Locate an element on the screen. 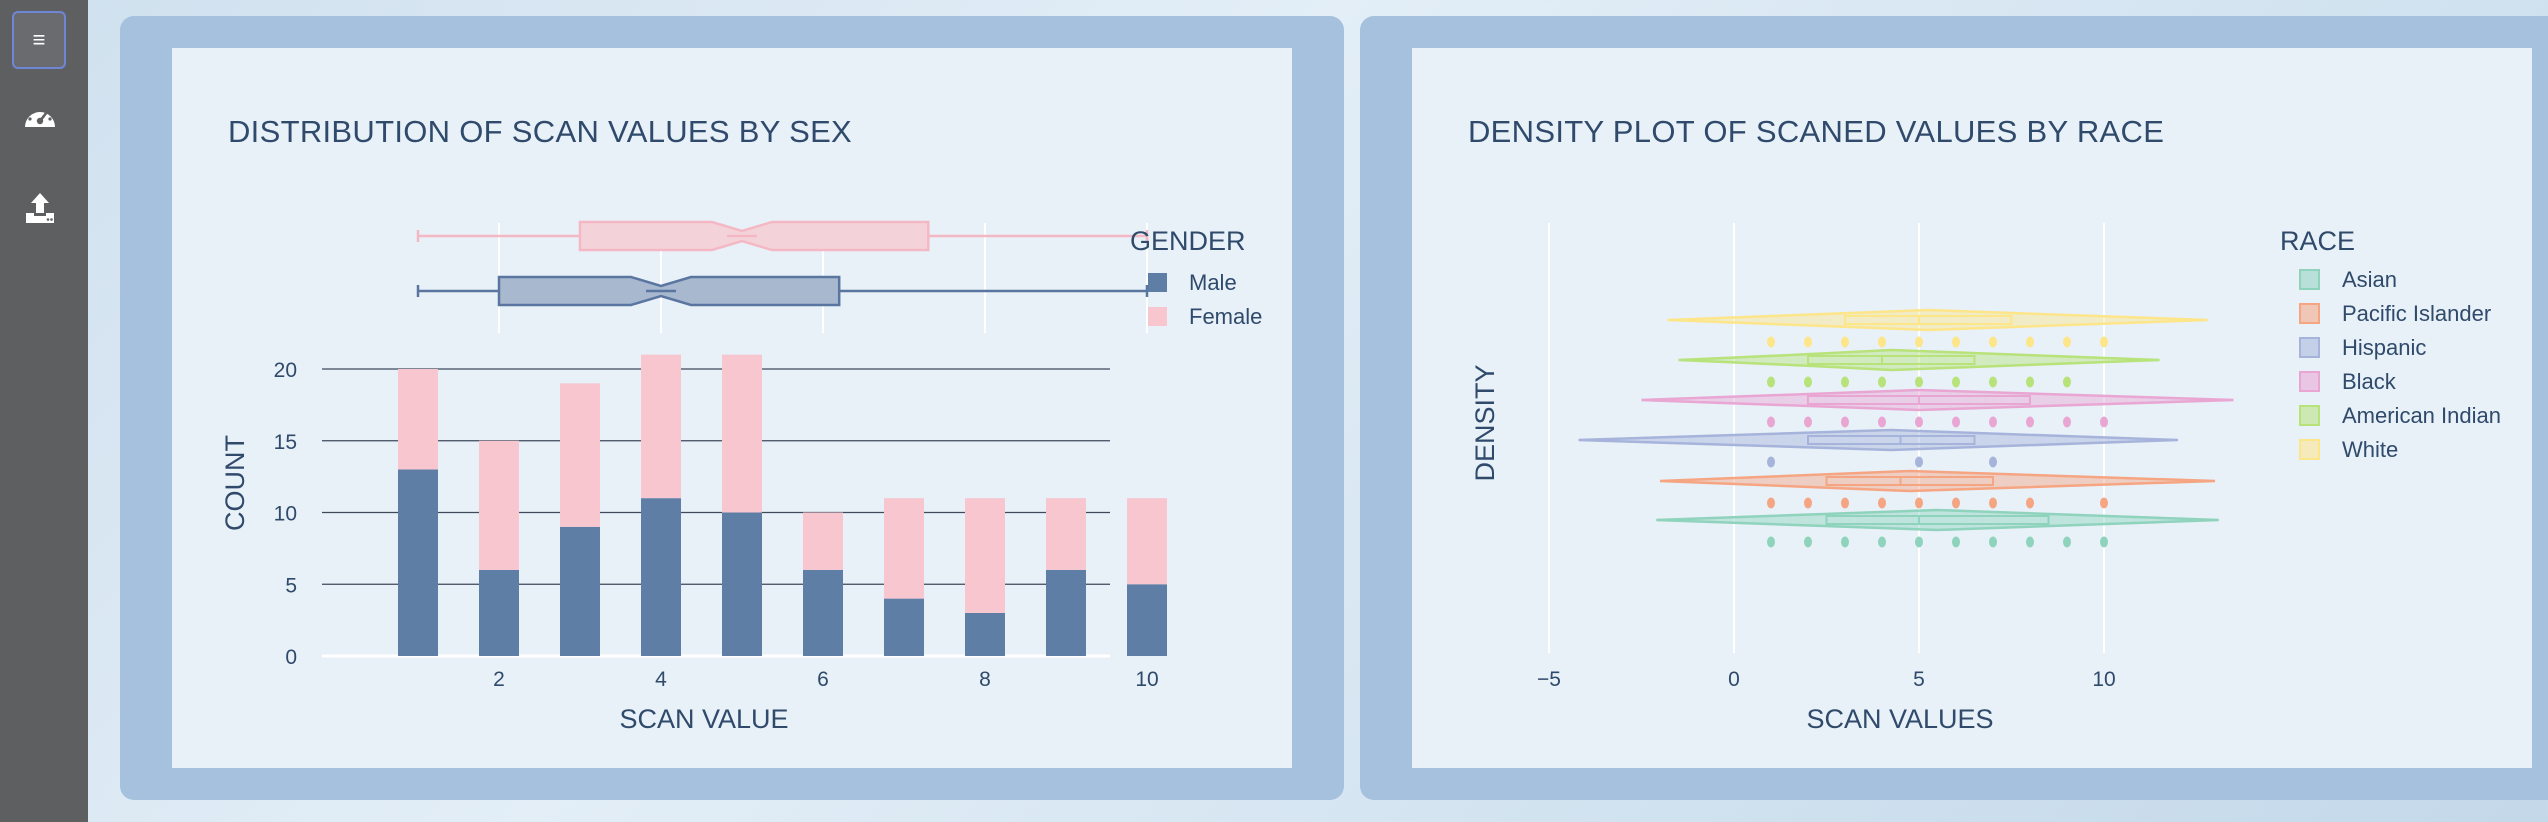 The height and width of the screenshot is (822, 2548). dashboard-icon is located at coordinates (40, 117).